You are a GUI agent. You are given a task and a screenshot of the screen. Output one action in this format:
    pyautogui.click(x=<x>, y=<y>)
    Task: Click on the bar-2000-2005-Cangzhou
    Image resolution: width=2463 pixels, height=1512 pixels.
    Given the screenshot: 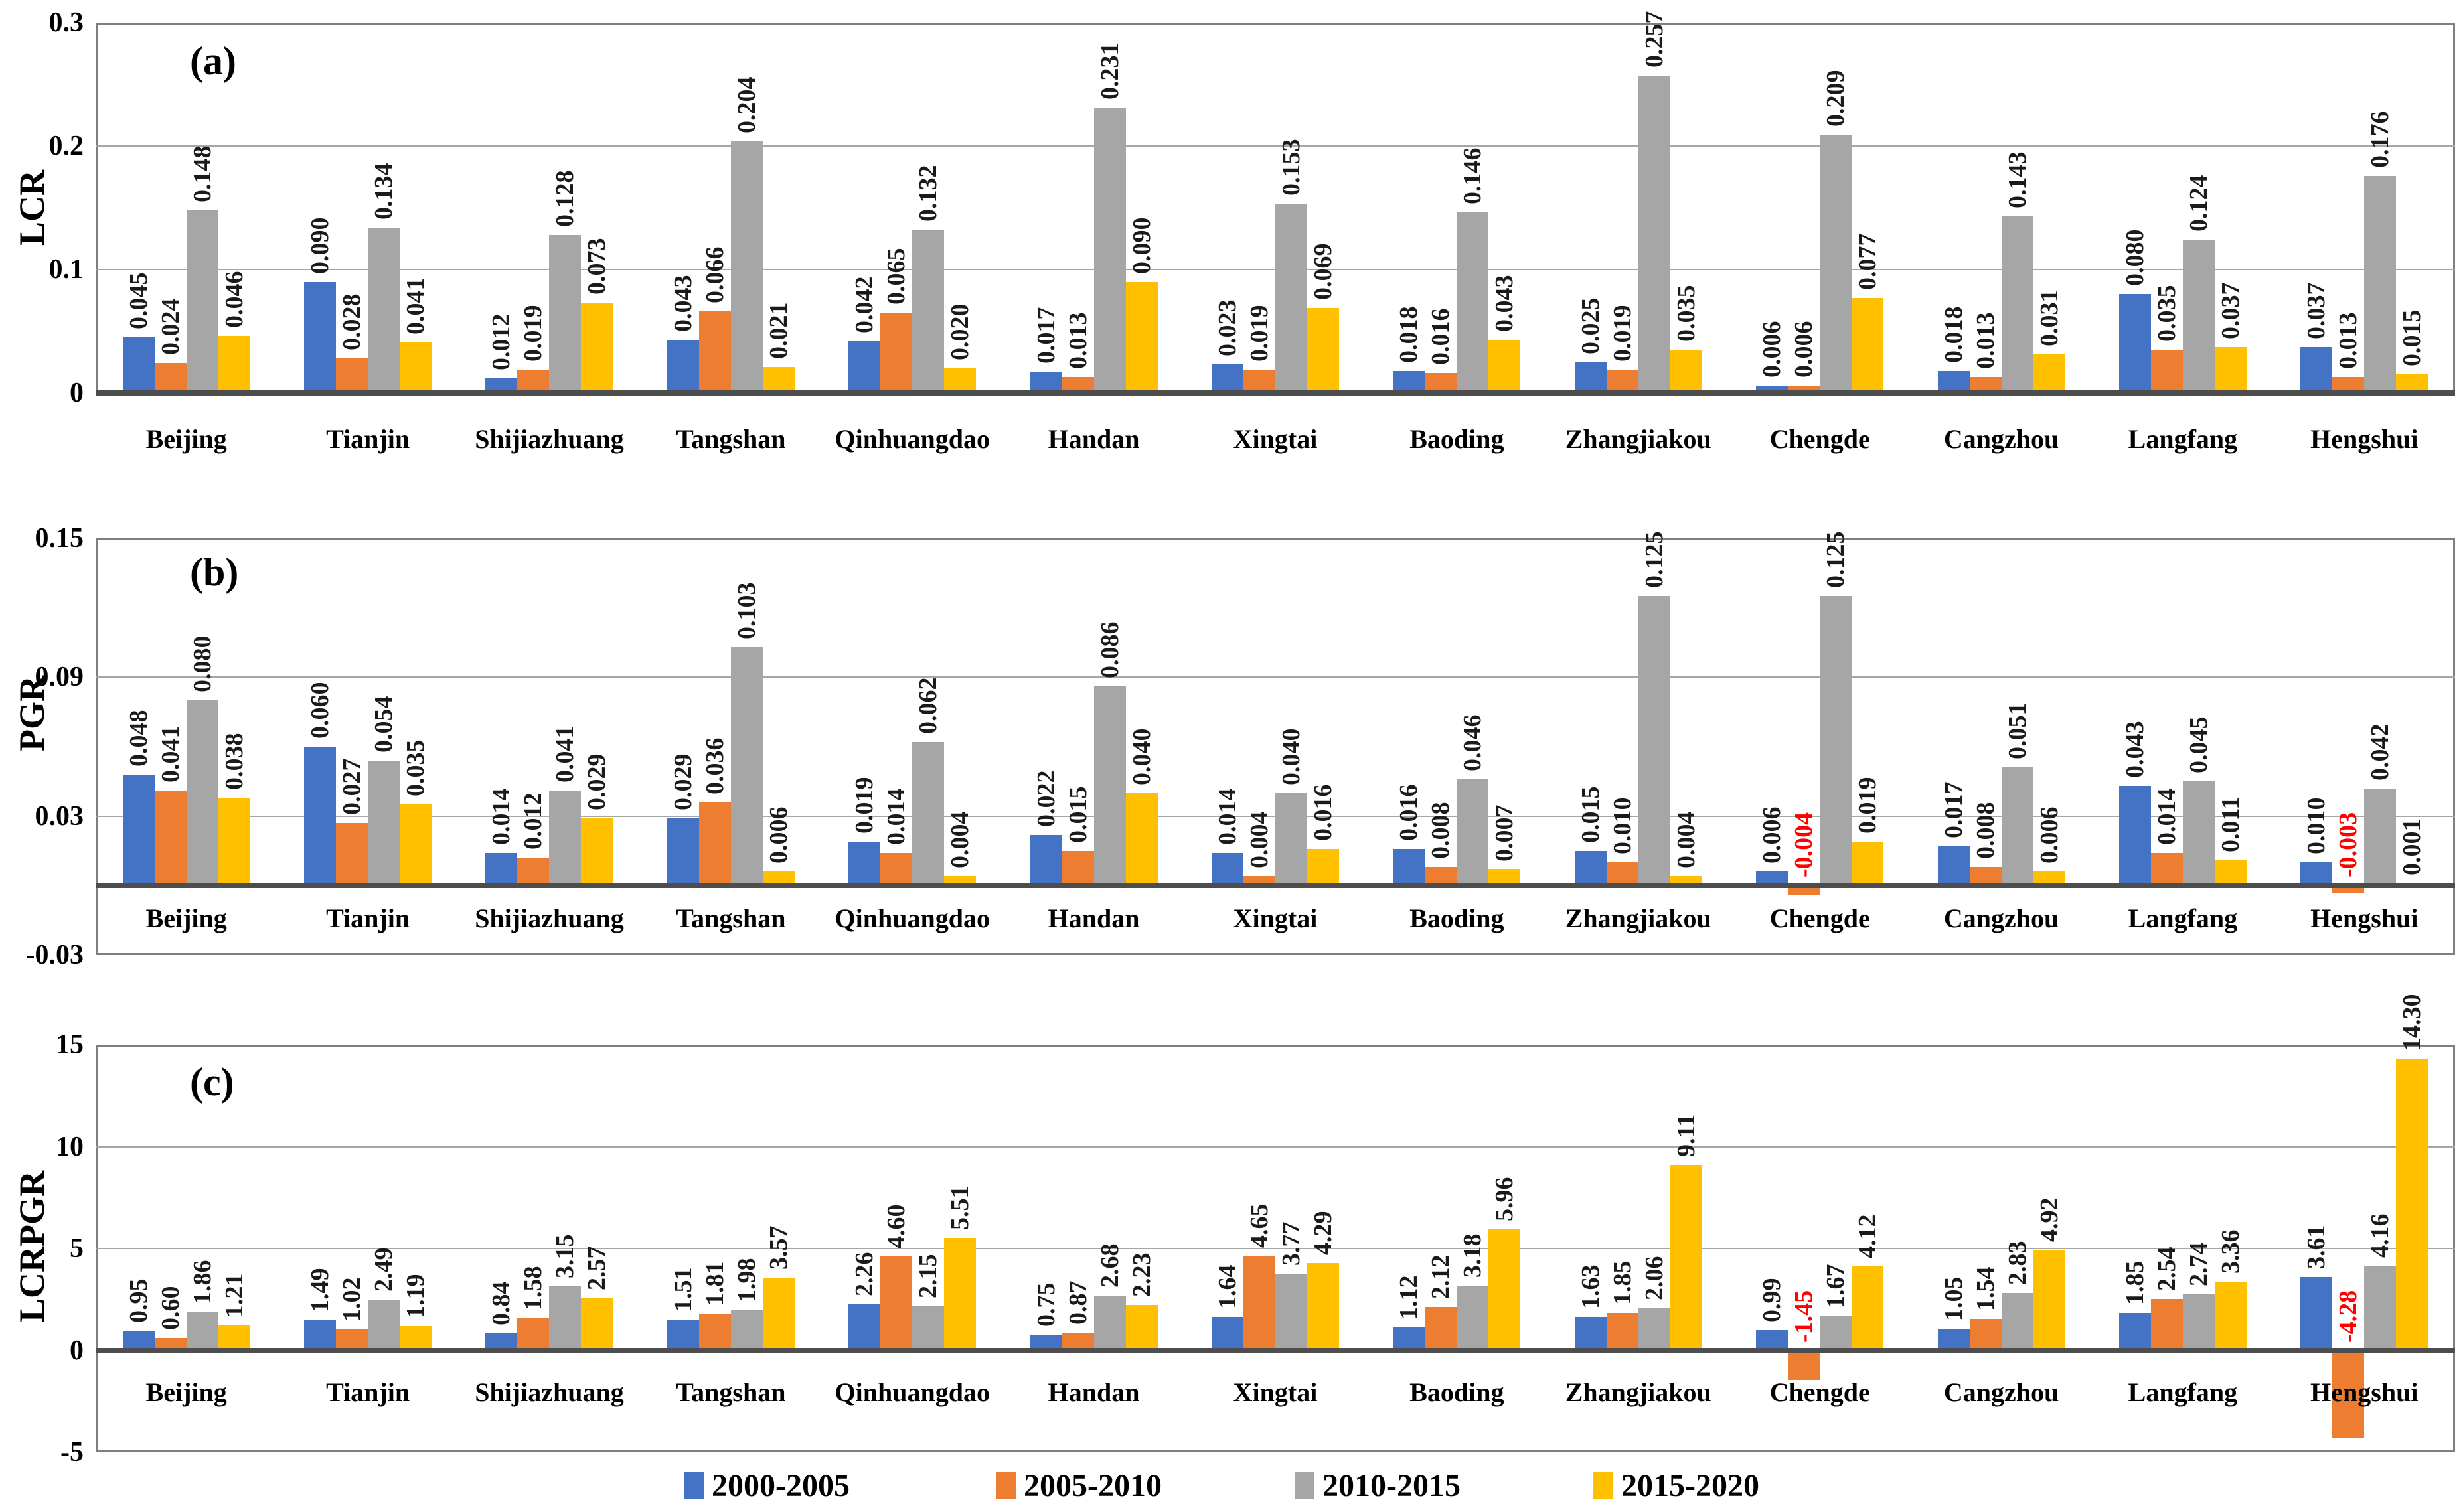 What is the action you would take?
    pyautogui.click(x=1953, y=866)
    